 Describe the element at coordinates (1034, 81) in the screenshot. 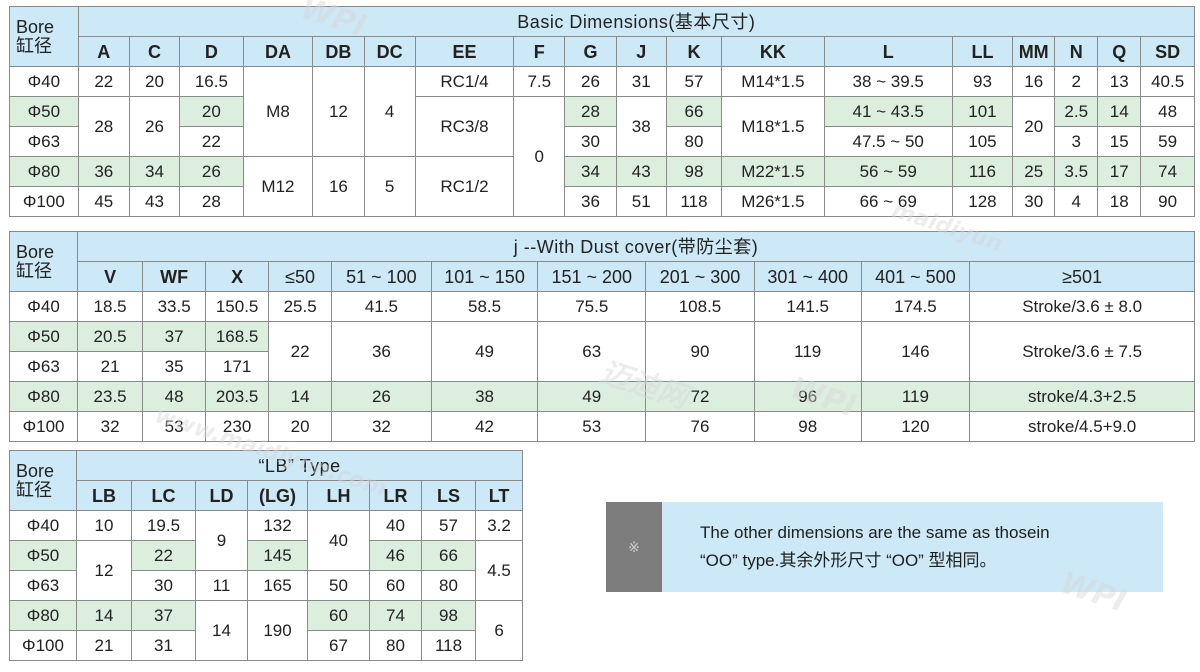

I see `table-cell: 16` at that location.